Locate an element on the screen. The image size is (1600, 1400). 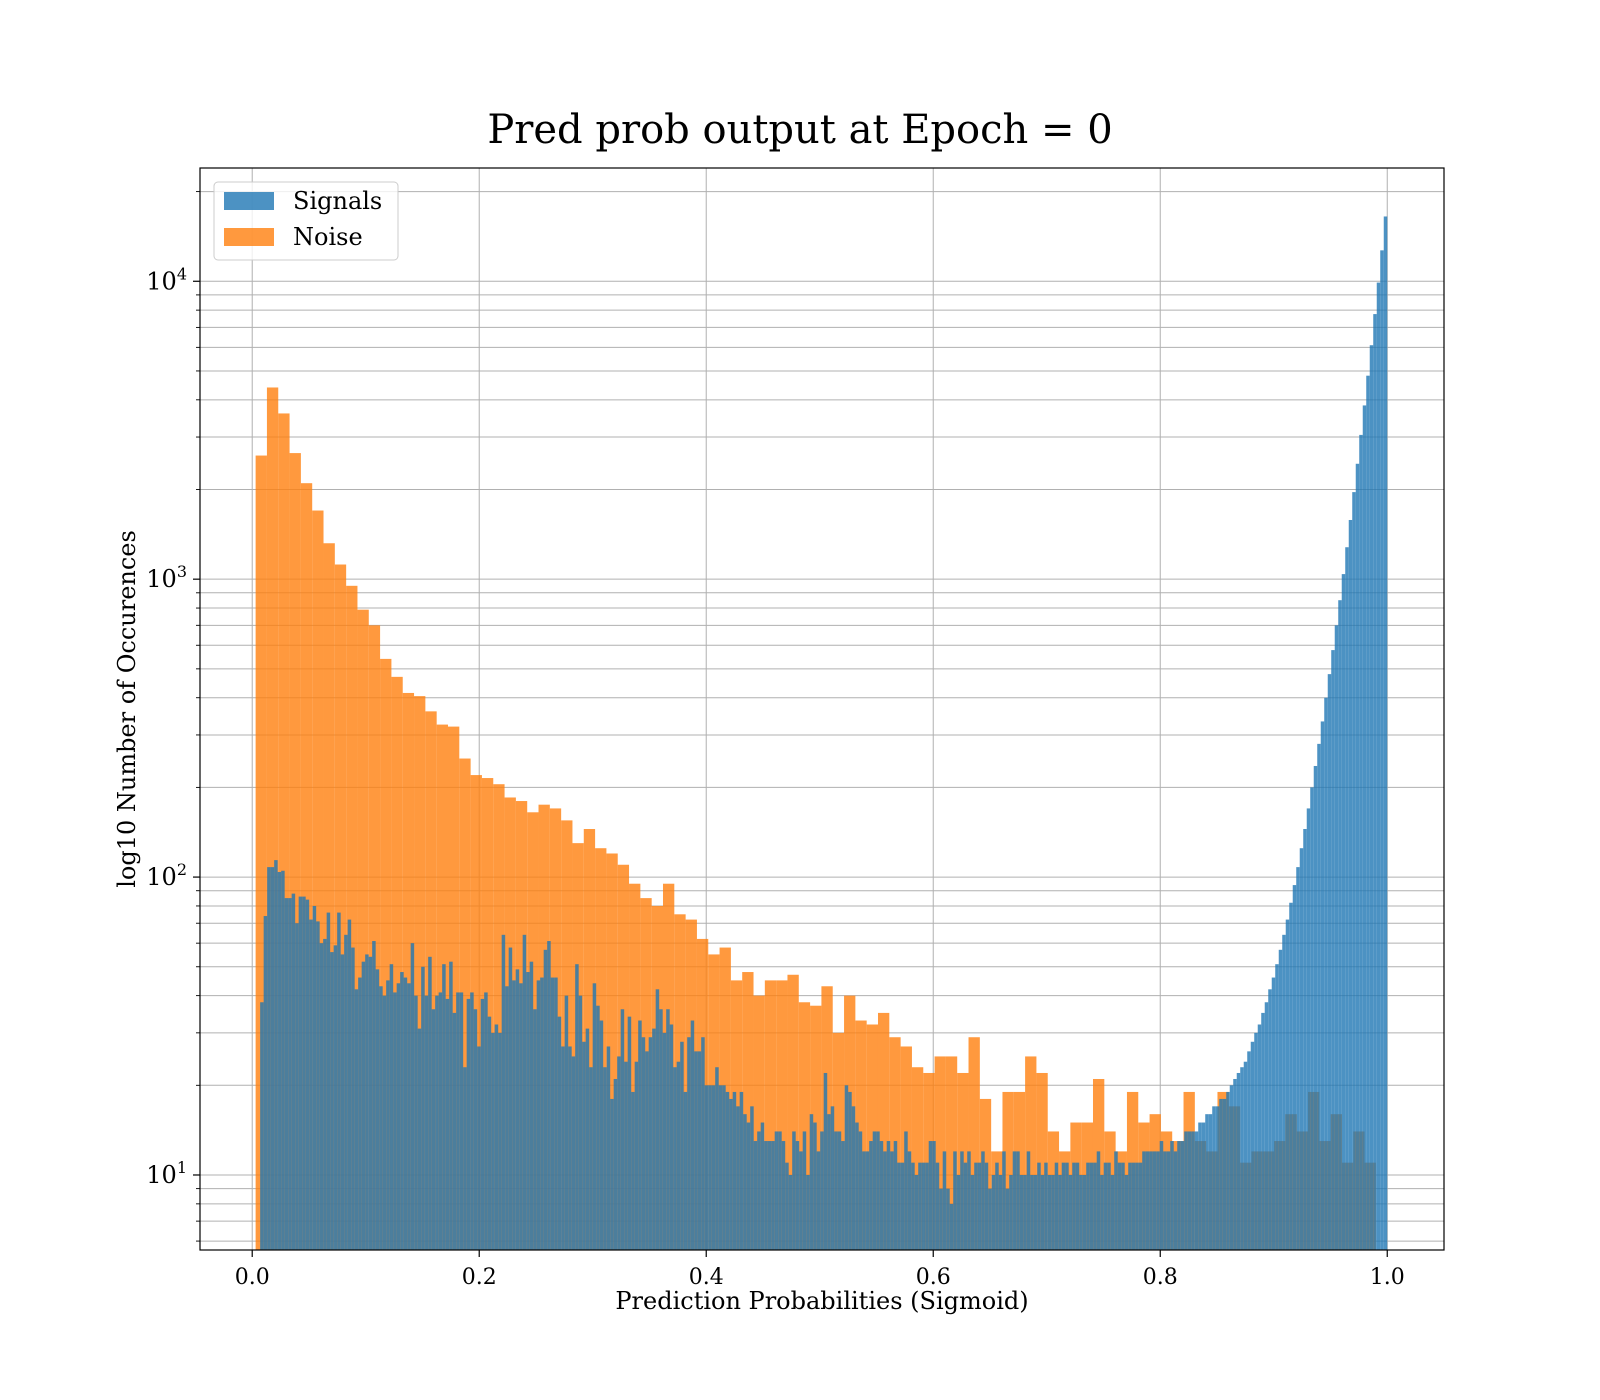
legend-swatch-noise is located at coordinates (249, 237).